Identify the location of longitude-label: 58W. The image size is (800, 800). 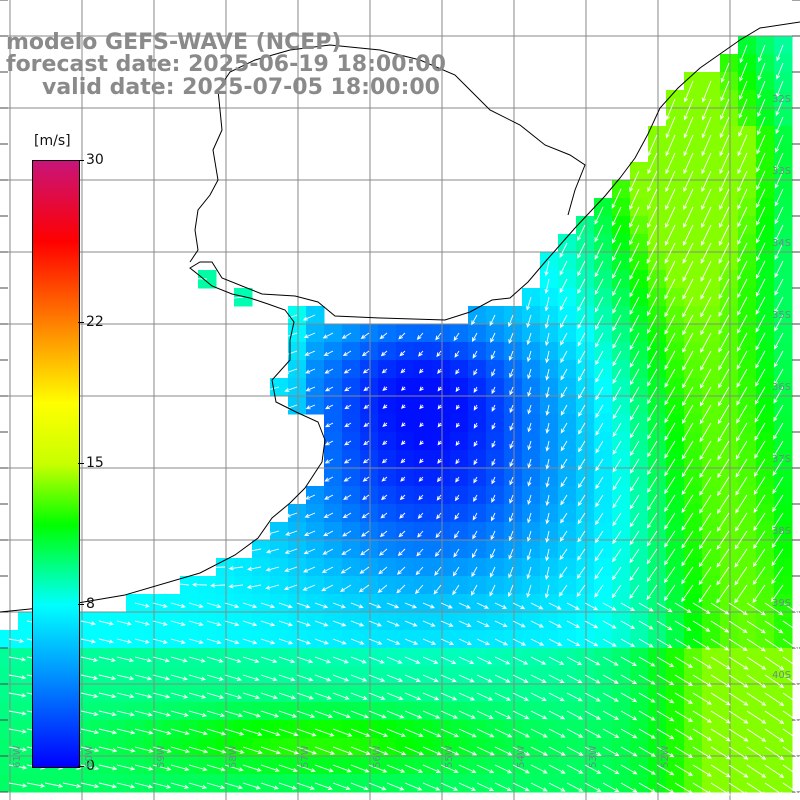
(233, 756).